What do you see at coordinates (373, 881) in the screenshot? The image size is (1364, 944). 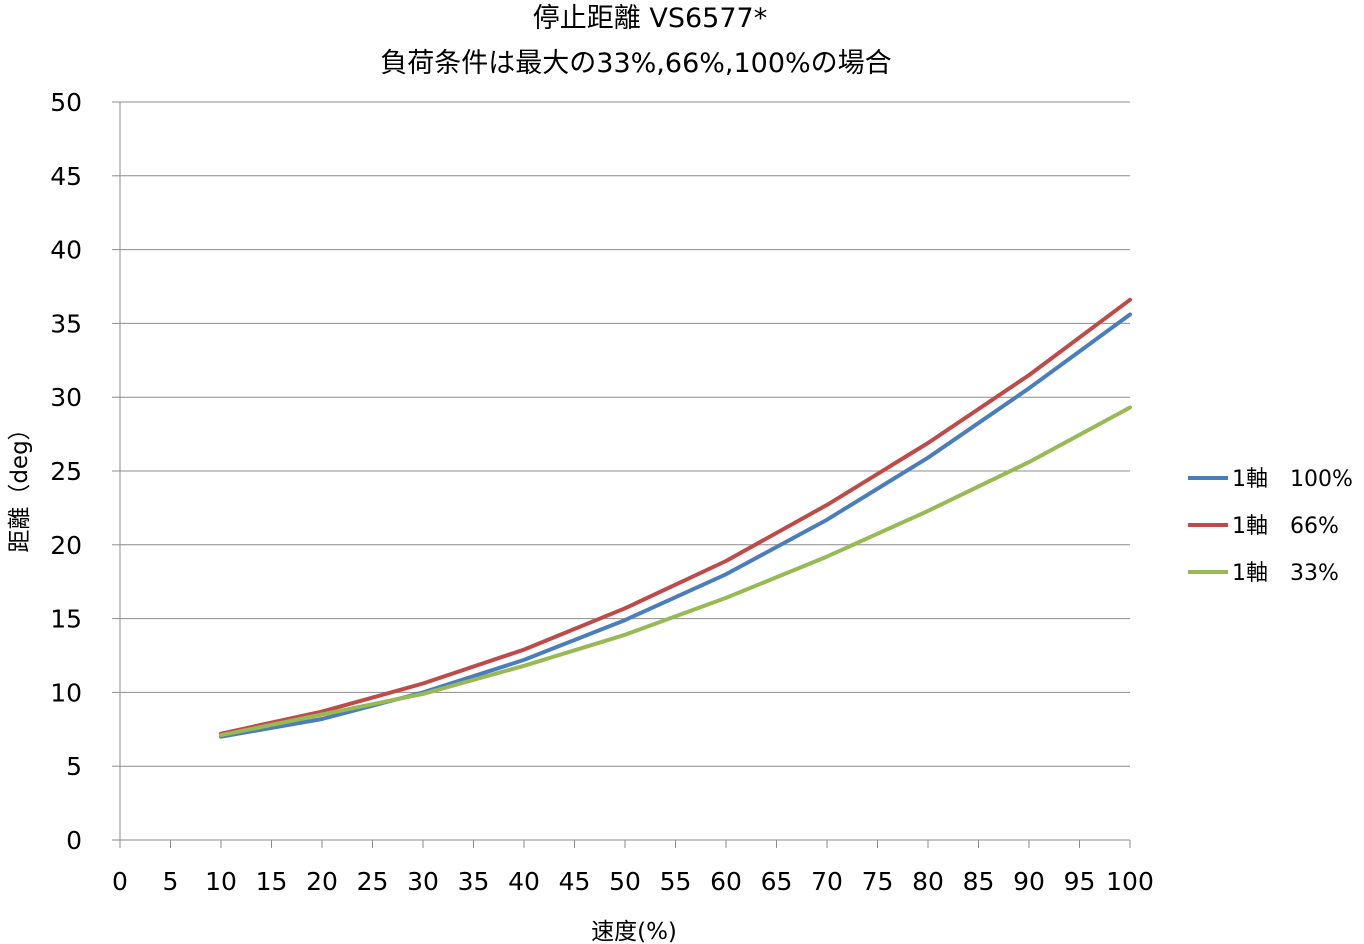 I see `x-tick-label: 25` at bounding box center [373, 881].